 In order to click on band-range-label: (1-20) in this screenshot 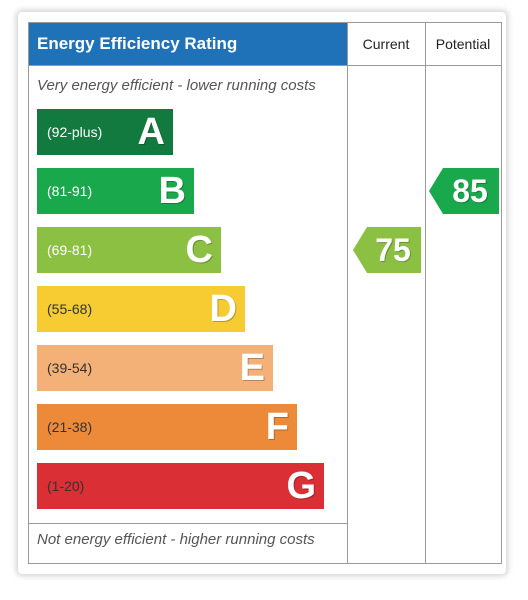, I will do `click(66, 486)`.